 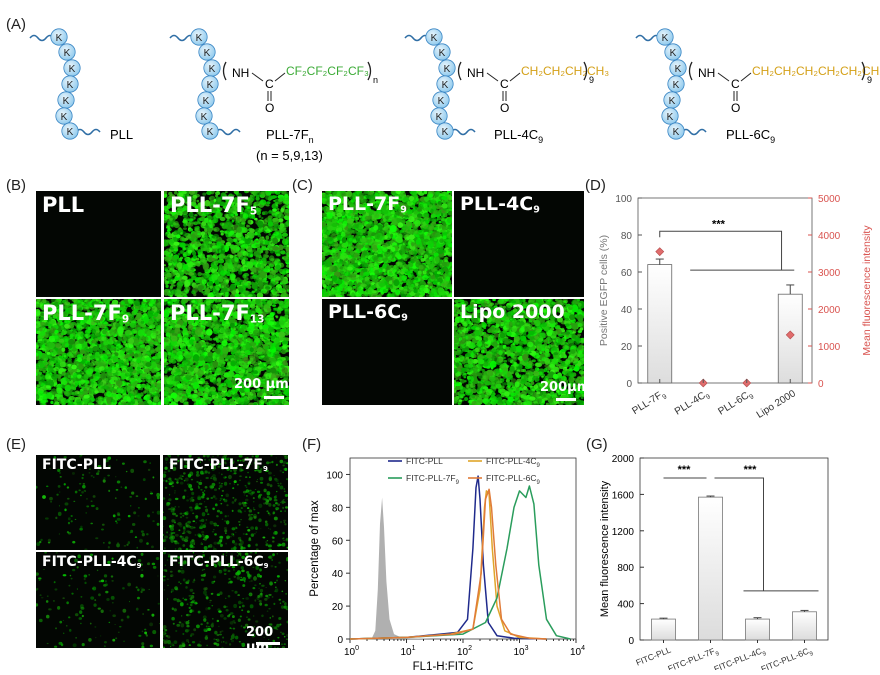 I want to click on y-tick-label: 1600, so click(x=623, y=495).